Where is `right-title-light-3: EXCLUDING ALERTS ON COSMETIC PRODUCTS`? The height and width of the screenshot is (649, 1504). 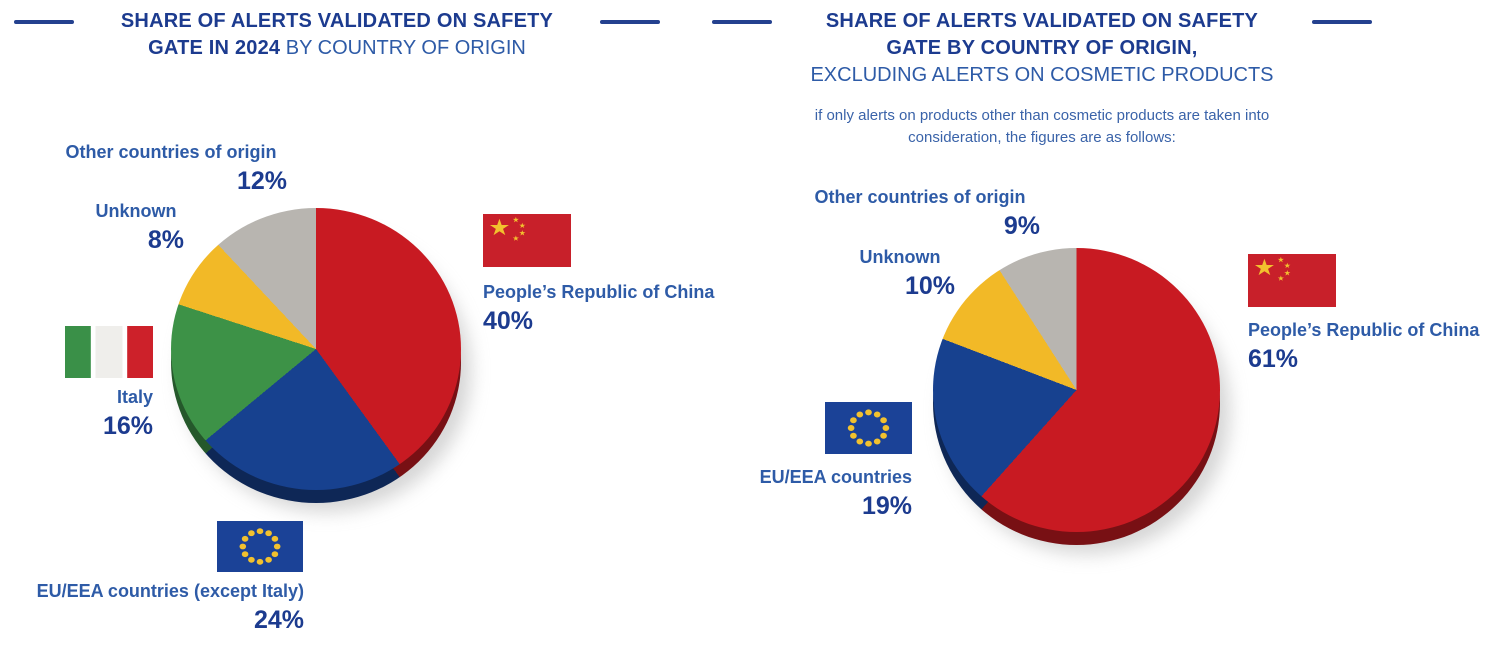
right-title-light-3: EXCLUDING ALERTS ON COSMETIC PRODUCTS is located at coordinates (1042, 75).